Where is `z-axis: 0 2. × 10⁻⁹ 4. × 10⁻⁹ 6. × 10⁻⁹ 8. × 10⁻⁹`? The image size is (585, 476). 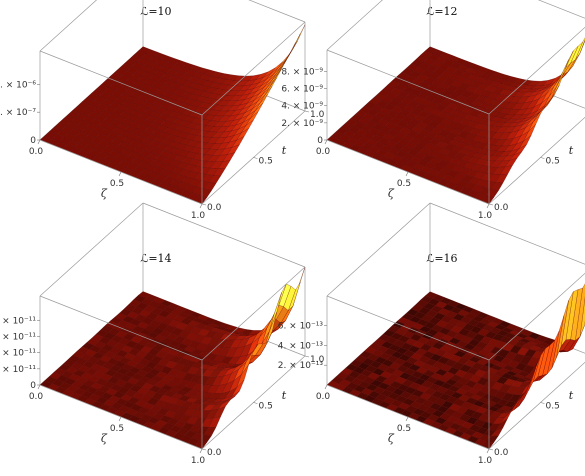
z-axis: 0 2. × 10⁻⁹ 4. × 10⁻⁹ 6. × 10⁻⁹ 8. × 10⁻⁹ is located at coordinates (304, 106).